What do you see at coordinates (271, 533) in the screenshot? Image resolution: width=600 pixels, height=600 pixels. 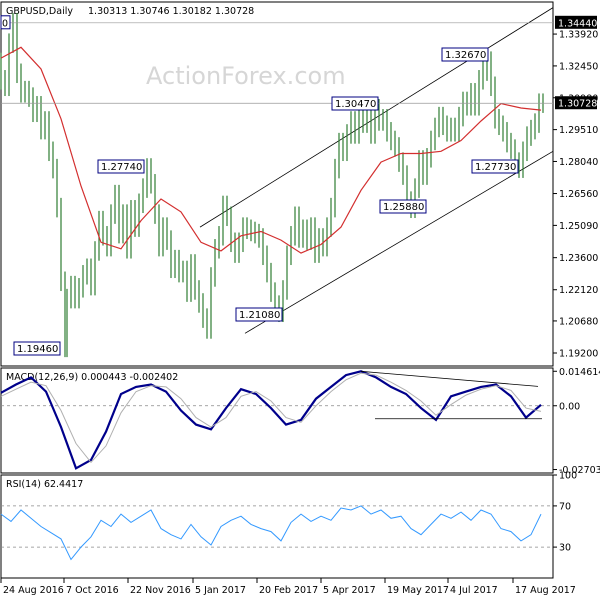 I see `rsi-line` at bounding box center [271, 533].